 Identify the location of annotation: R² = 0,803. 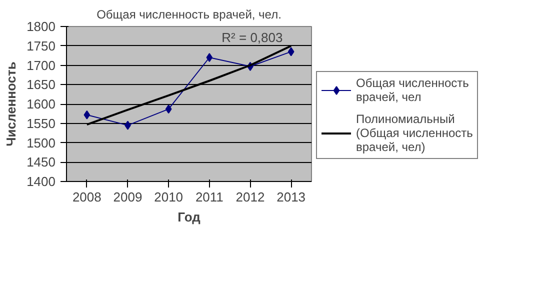
(252, 38).